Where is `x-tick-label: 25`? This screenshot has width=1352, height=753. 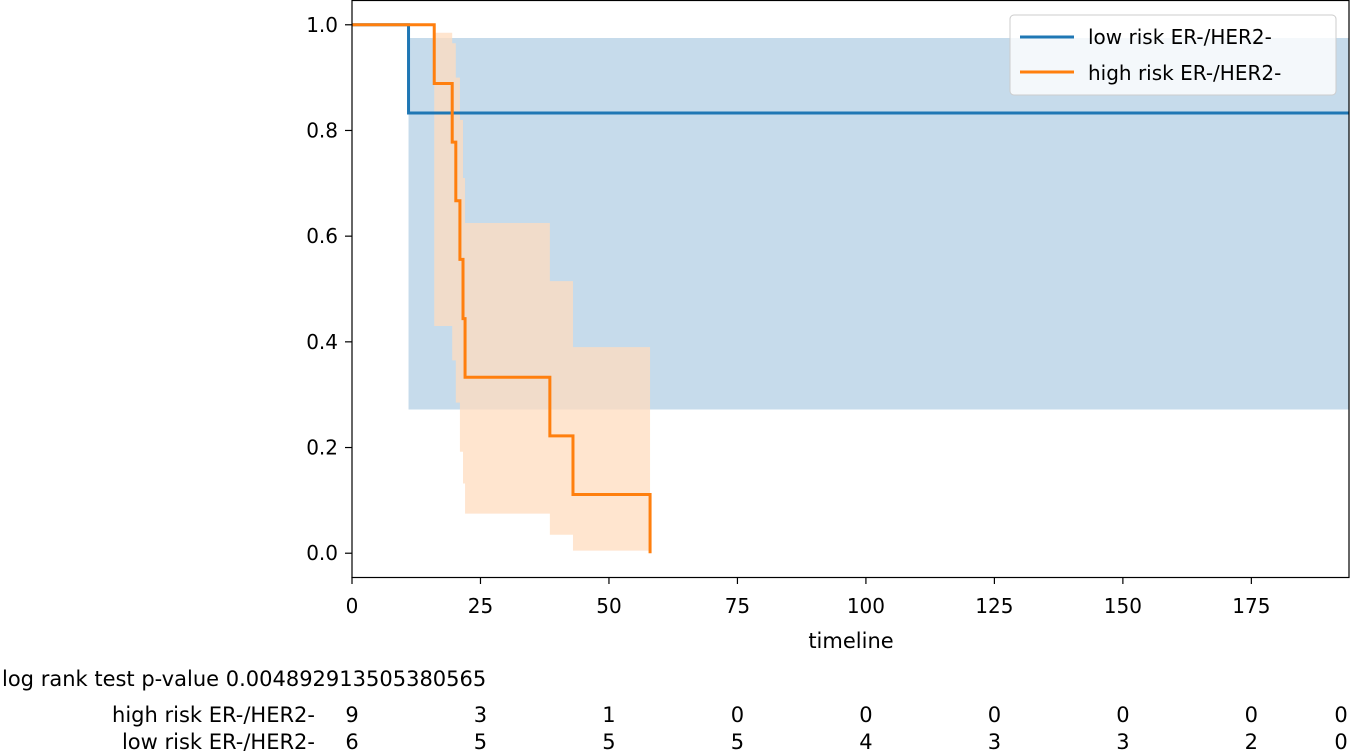 x-tick-label: 25 is located at coordinates (480, 606).